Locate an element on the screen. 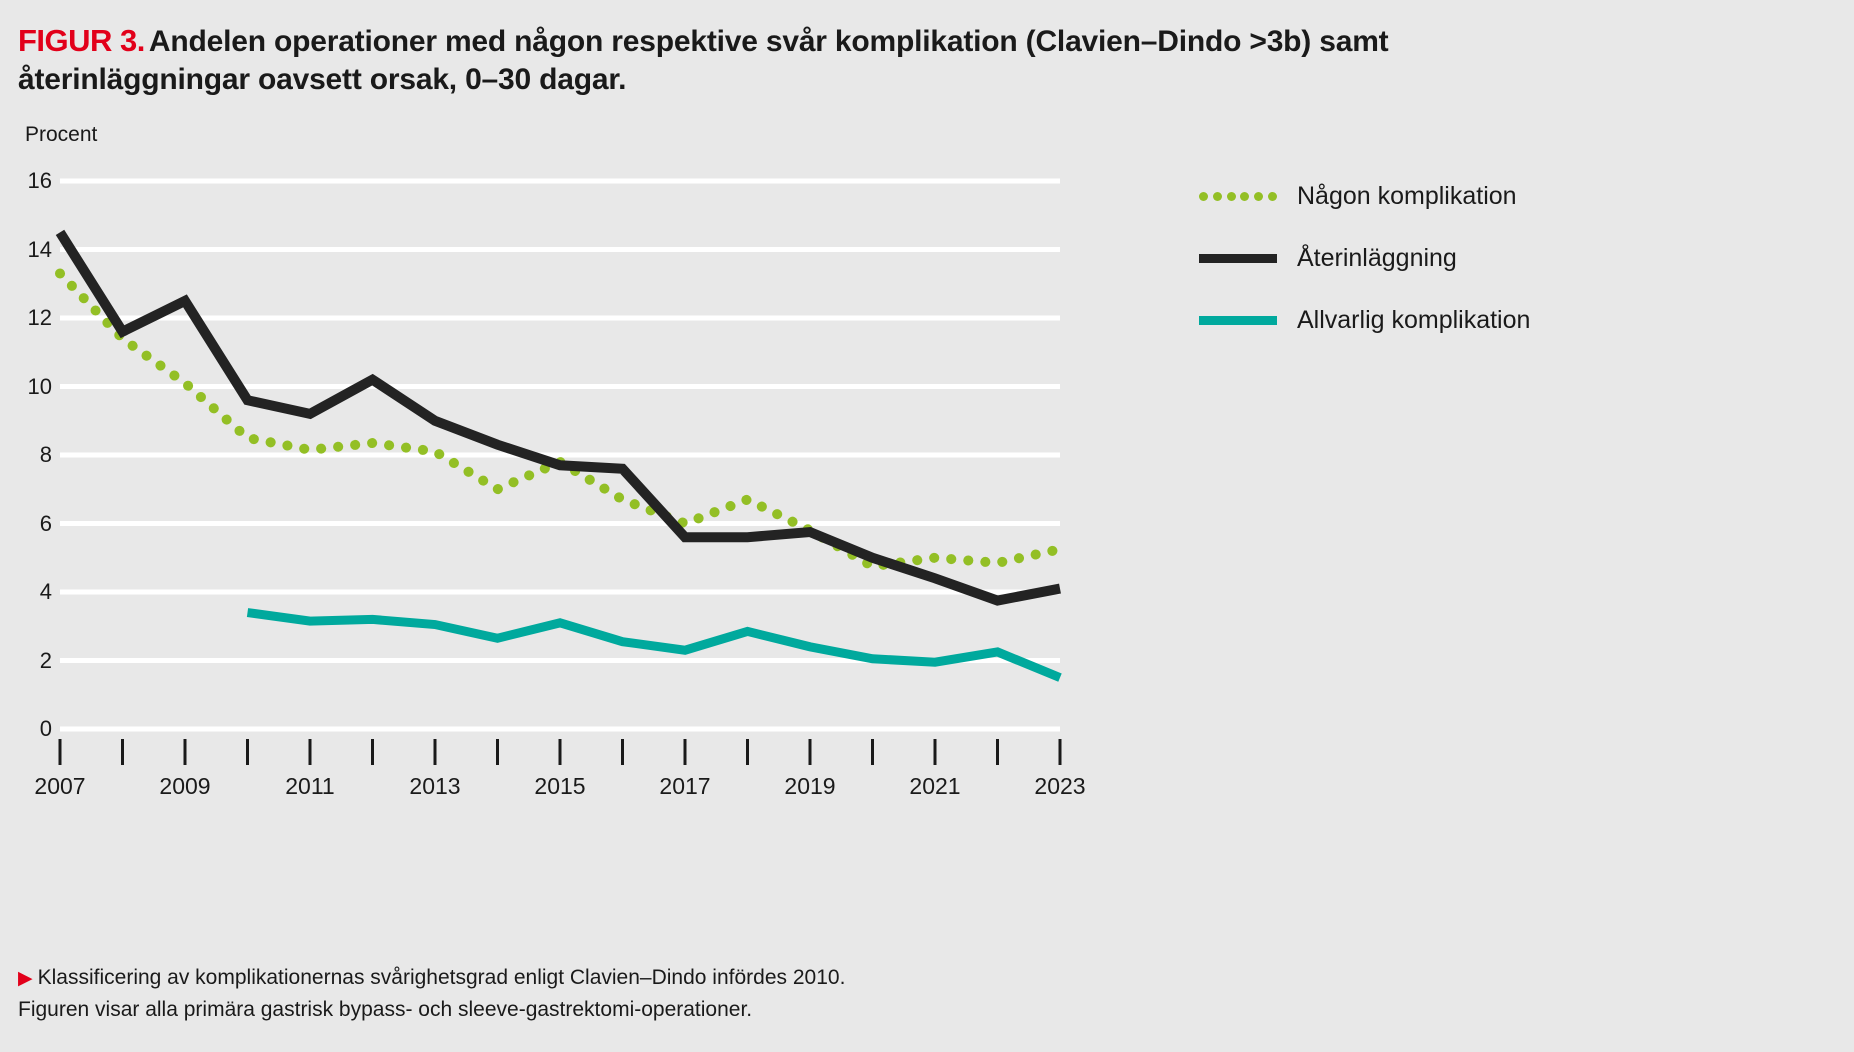  legend-item: Allvarlig komplikation is located at coordinates (1509, 320).